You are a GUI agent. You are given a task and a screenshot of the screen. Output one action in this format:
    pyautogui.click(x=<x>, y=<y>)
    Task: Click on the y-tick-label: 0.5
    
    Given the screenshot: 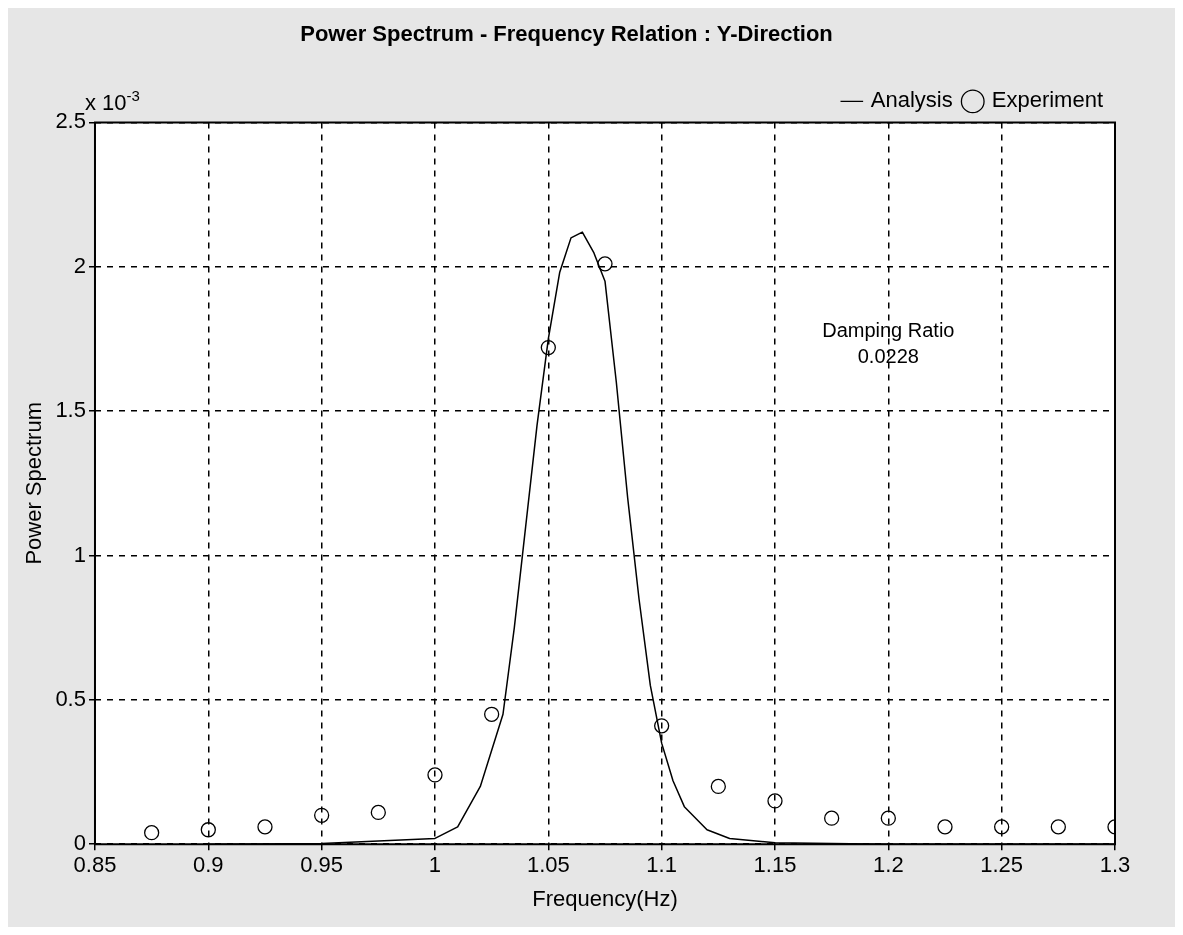 What is the action you would take?
    pyautogui.click(x=70, y=698)
    